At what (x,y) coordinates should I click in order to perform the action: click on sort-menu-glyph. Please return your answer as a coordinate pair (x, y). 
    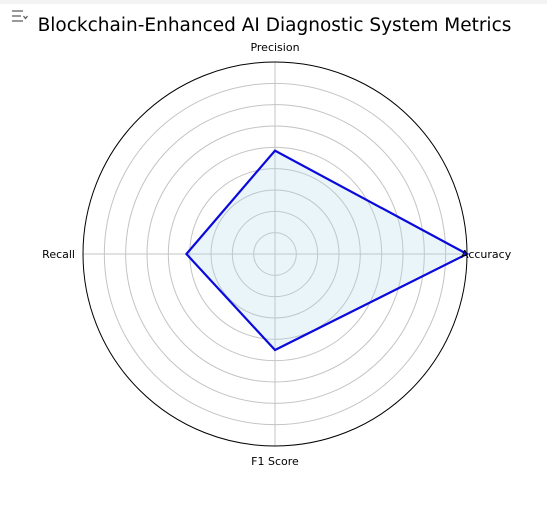
    Looking at the image, I should click on (20, 16).